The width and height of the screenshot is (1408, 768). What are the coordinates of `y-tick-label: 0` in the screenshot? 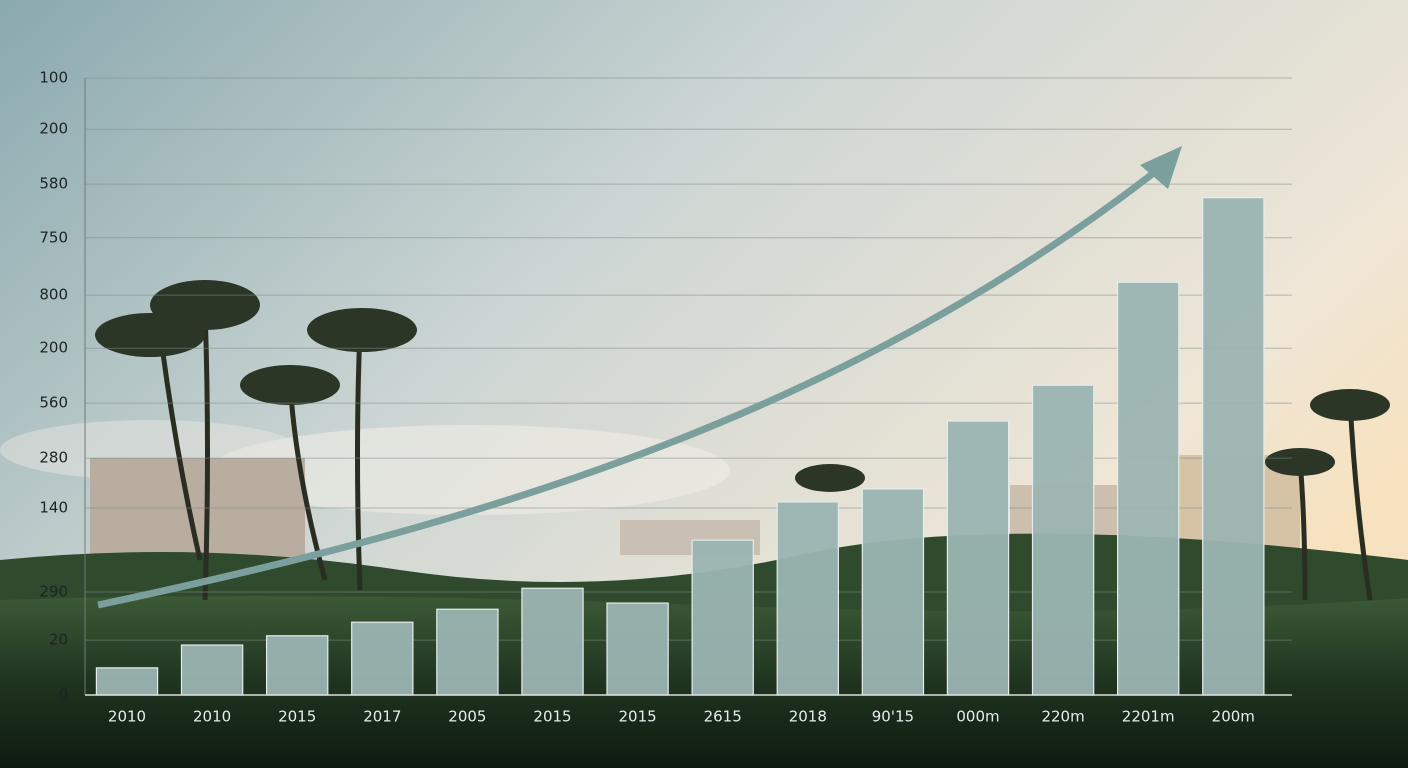 It's located at (63, 695).